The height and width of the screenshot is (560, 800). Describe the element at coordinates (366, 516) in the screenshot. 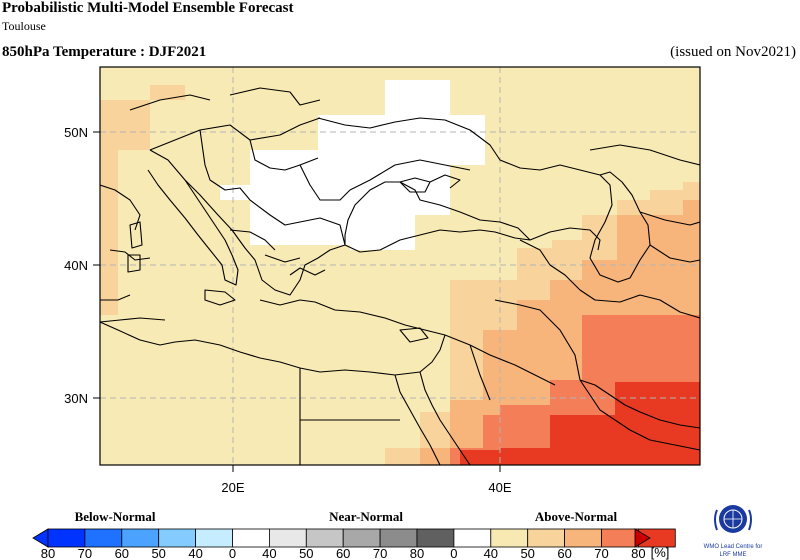

I see `legend-near-normal-label: Near-Normal` at that location.